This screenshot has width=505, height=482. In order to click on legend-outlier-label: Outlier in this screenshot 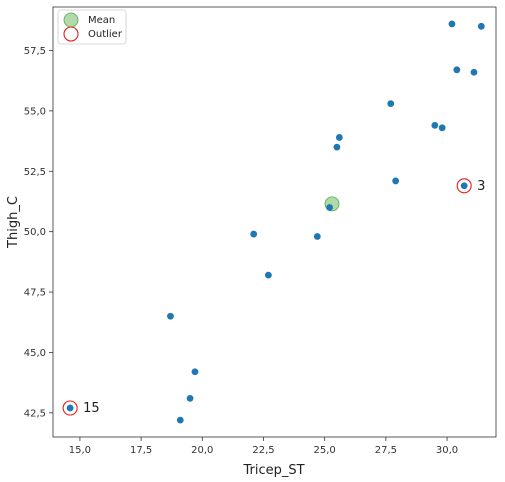, I will do `click(105, 34)`.